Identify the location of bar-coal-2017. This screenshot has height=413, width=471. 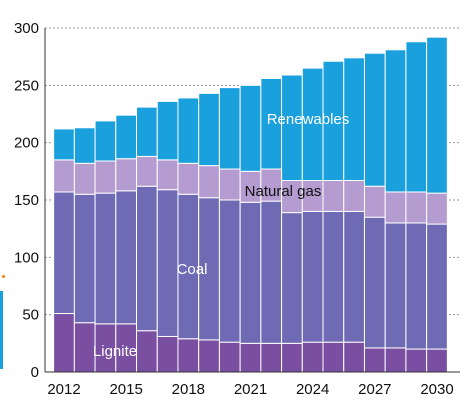
(167, 263).